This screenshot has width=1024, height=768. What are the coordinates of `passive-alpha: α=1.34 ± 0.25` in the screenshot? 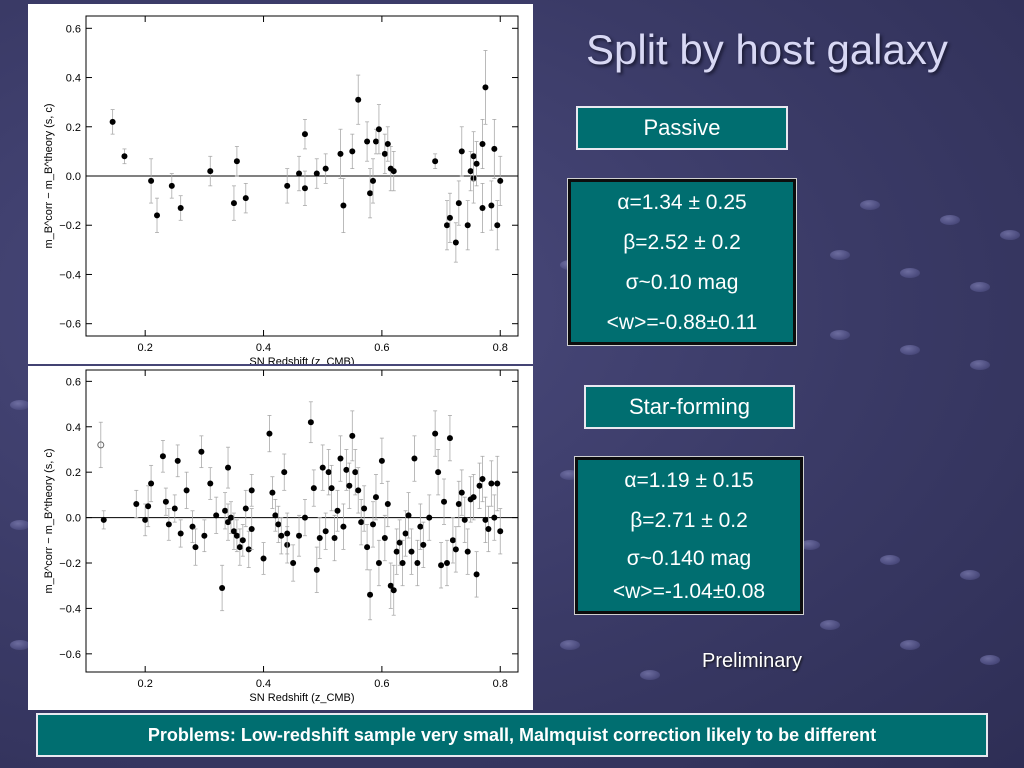 It's located at (682, 202).